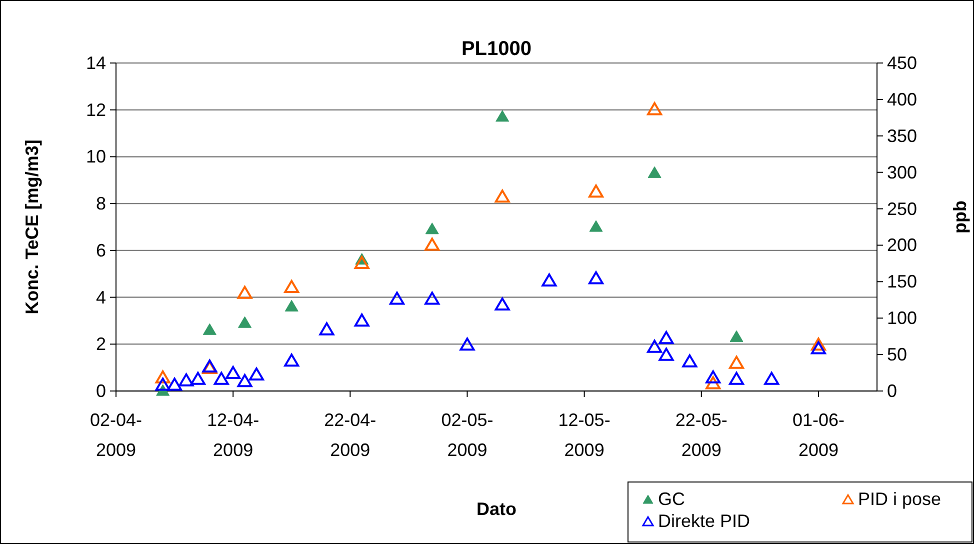 The height and width of the screenshot is (544, 974). I want to click on y2-tick-label: 50, so click(897, 354).